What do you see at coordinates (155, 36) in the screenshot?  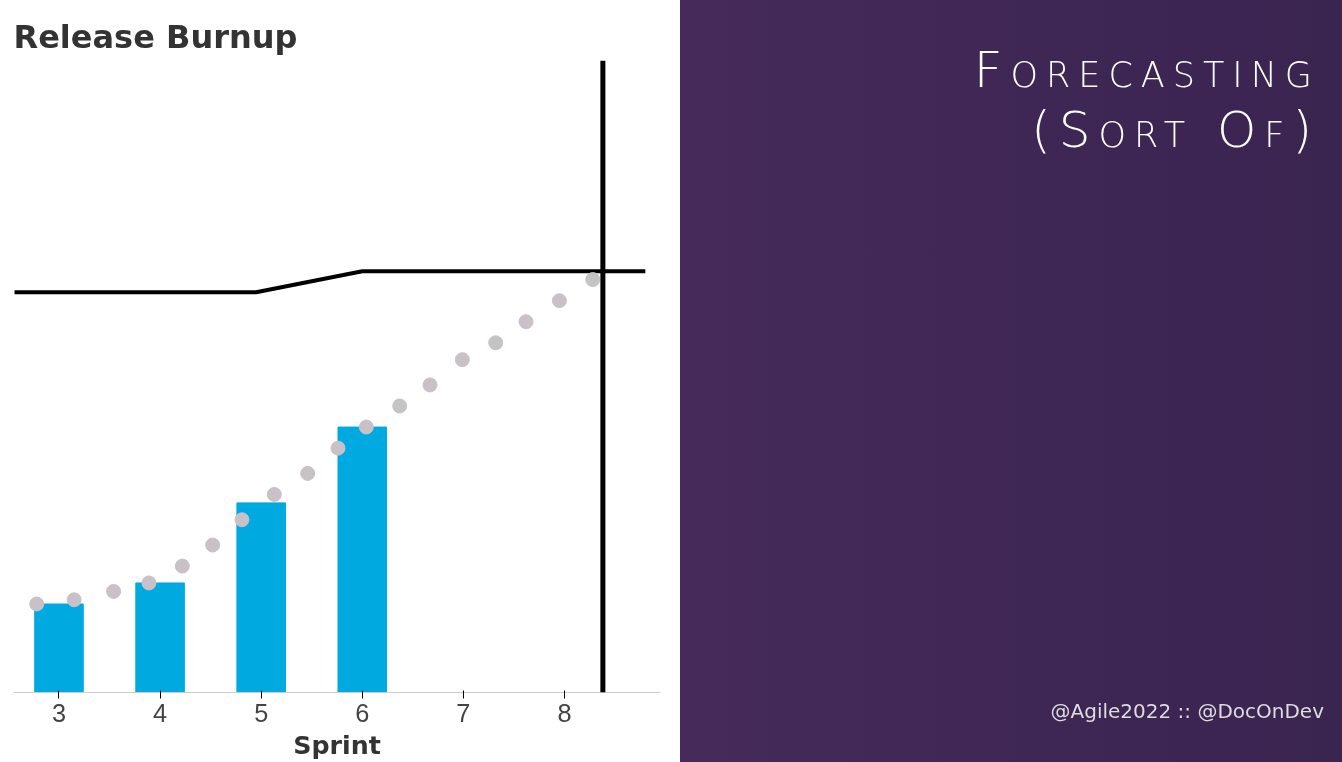 I see `chart-title: Release Burnup` at bounding box center [155, 36].